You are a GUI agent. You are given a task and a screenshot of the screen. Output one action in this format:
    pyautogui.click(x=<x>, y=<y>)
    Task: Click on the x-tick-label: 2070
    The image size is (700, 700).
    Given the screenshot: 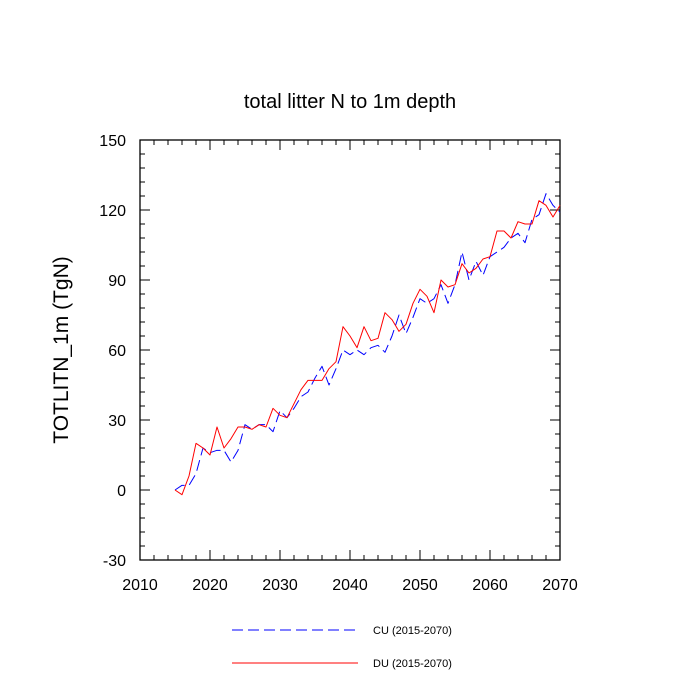 What is the action you would take?
    pyautogui.click(x=560, y=585)
    